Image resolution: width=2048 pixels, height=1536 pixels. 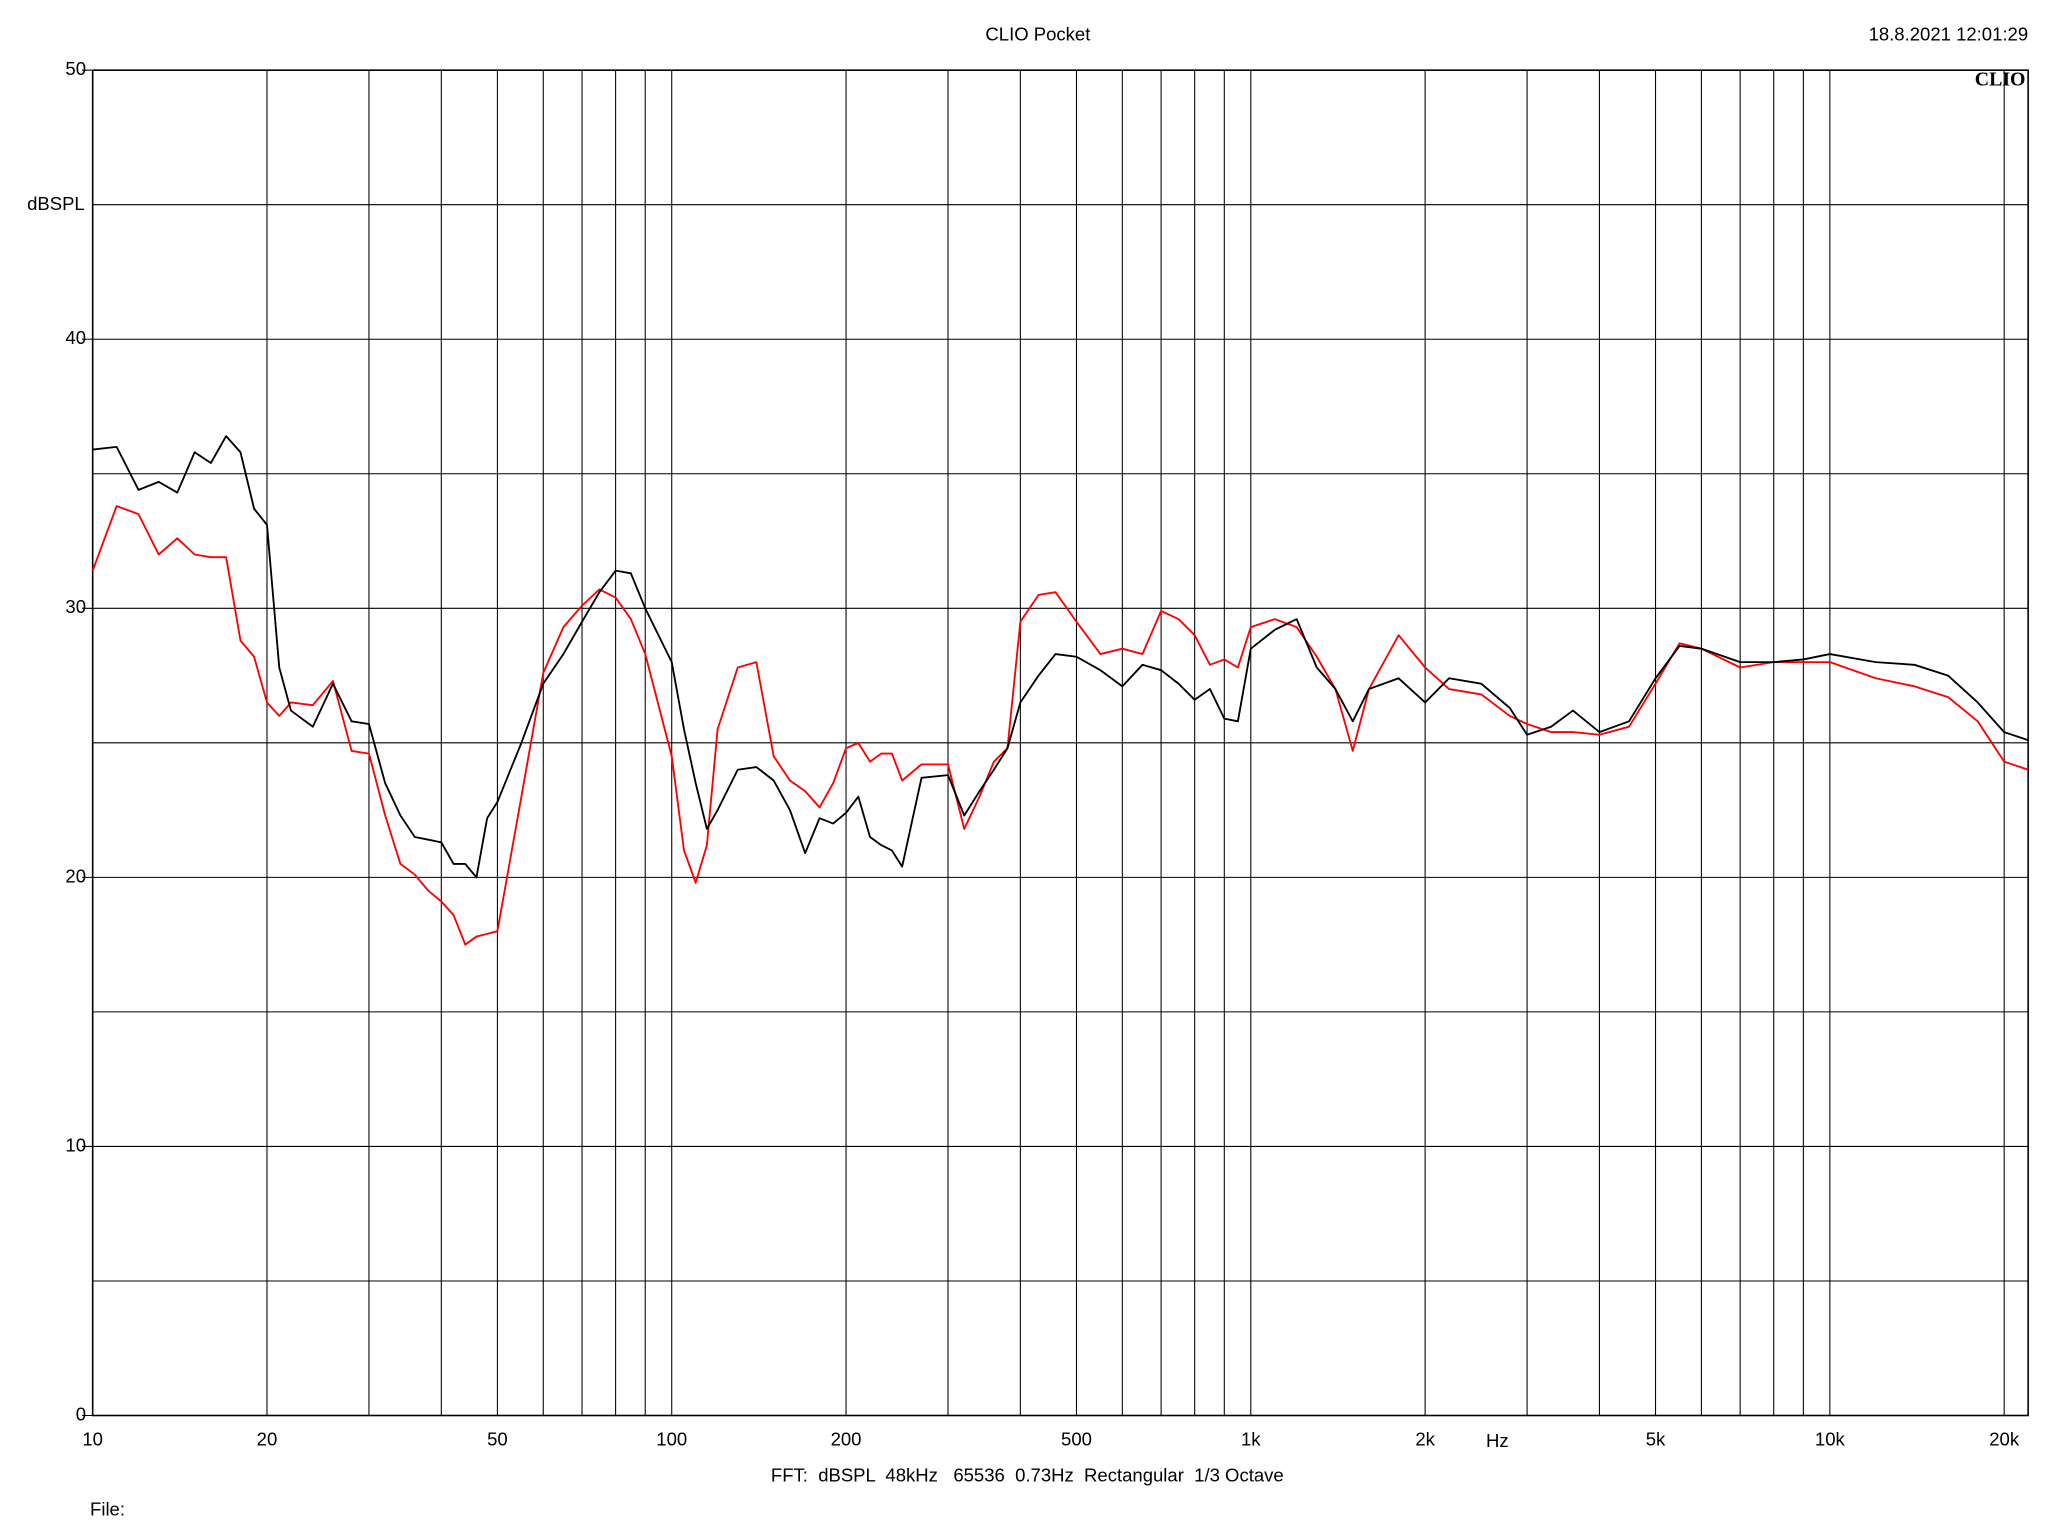 I want to click on y-tick-label: 30, so click(x=75, y=606).